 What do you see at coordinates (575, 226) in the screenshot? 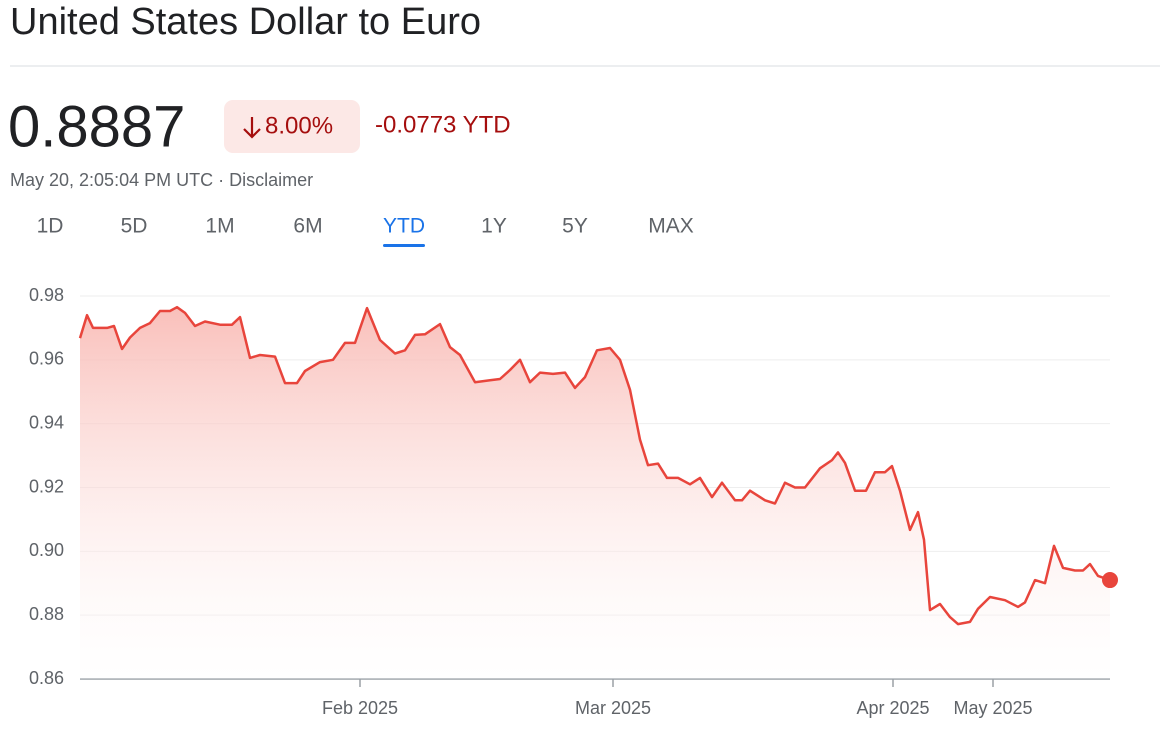
I see `range-tab: 5Y` at bounding box center [575, 226].